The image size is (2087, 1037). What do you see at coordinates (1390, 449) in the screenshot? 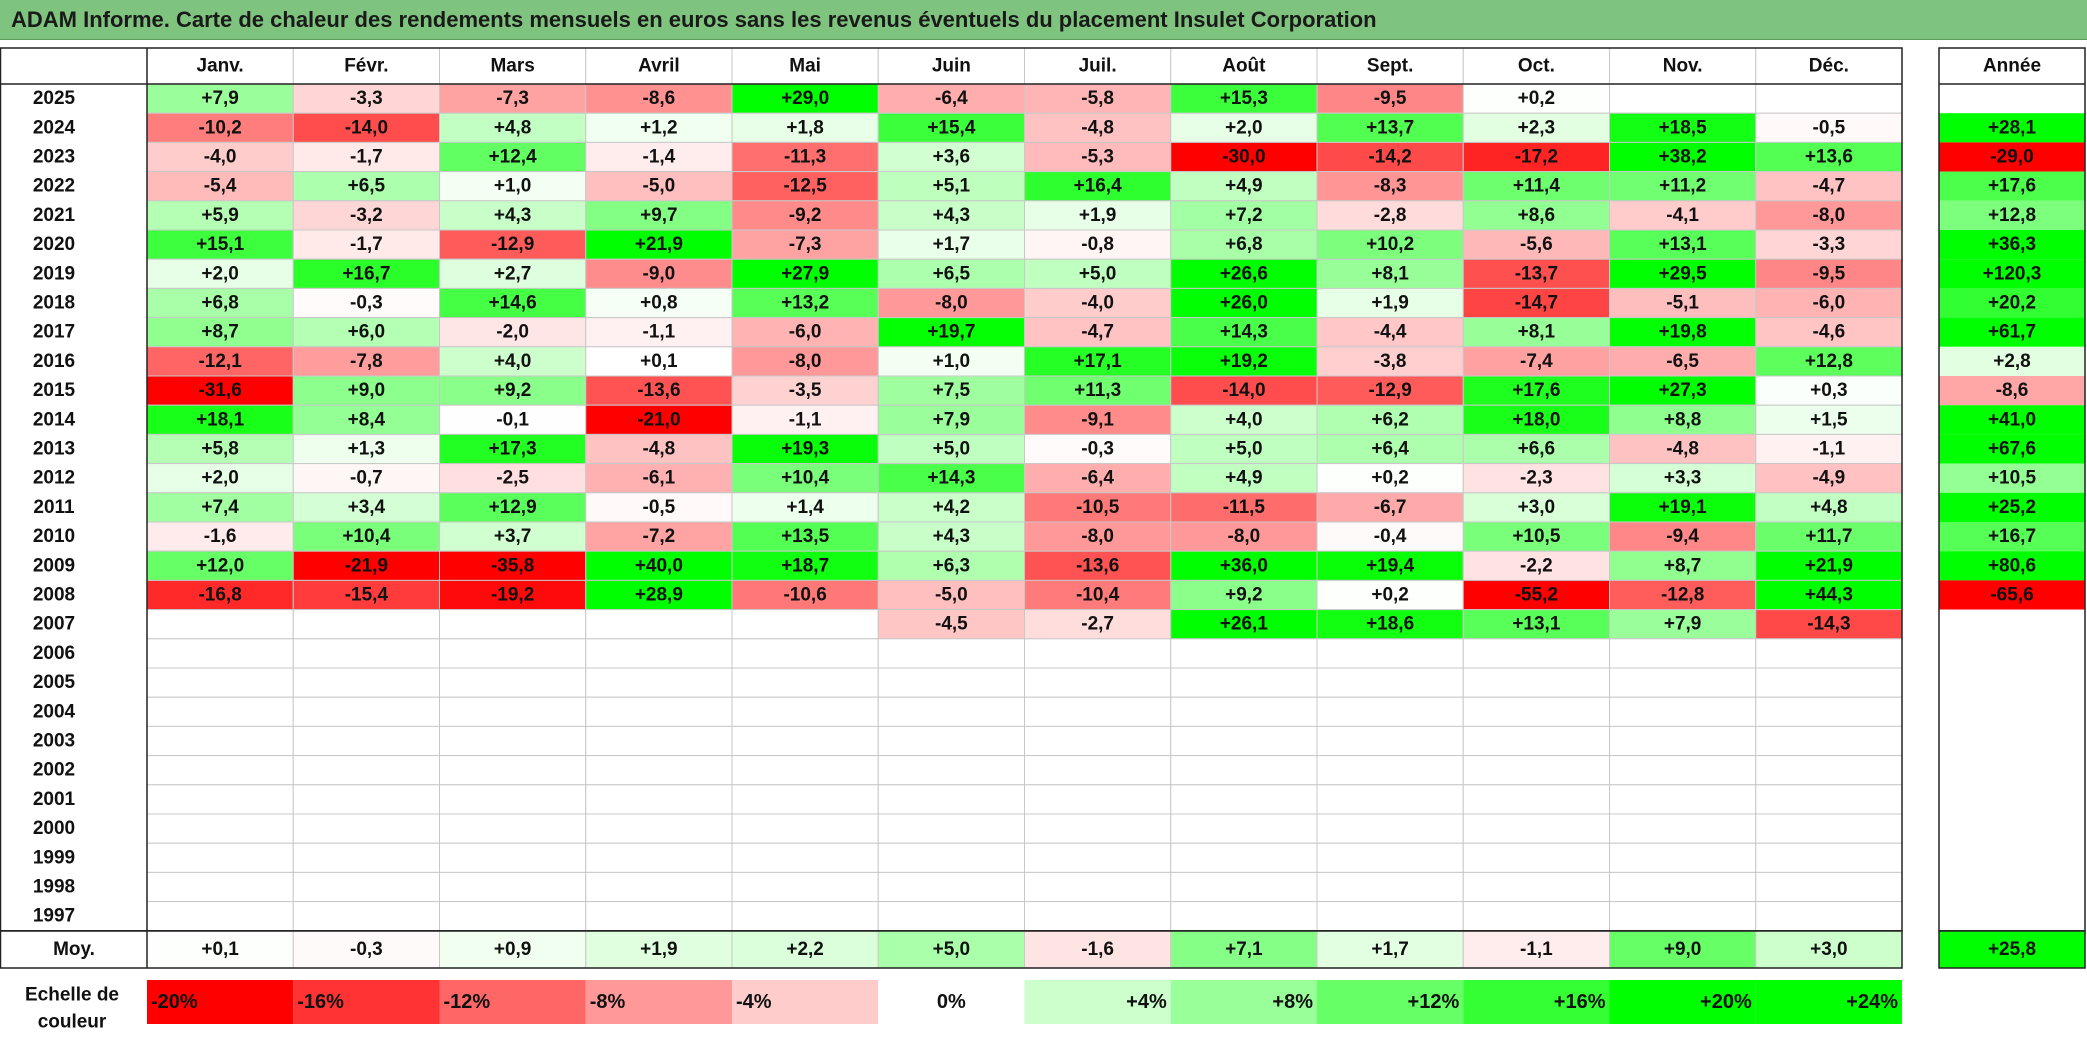
I see `cell-value: +6,4` at bounding box center [1390, 449].